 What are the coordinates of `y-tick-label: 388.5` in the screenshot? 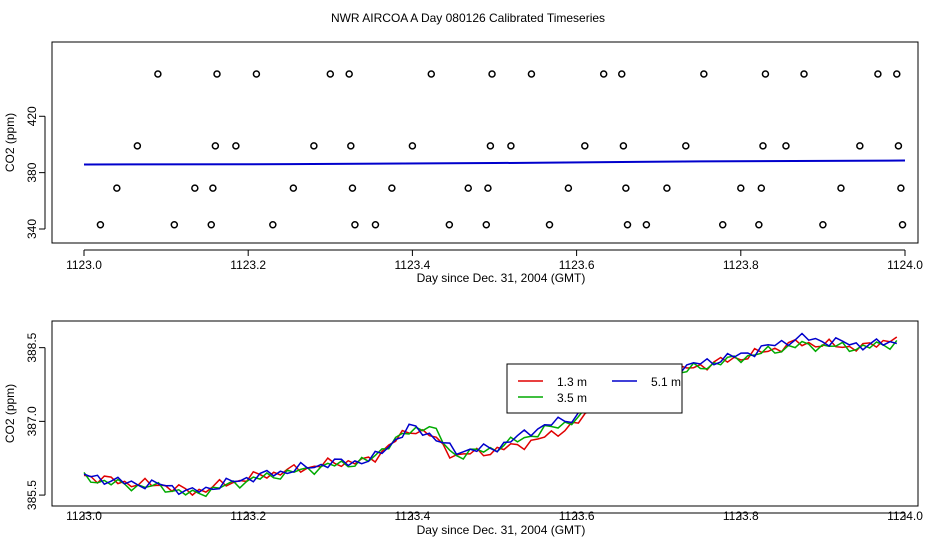 It's located at (32, 347).